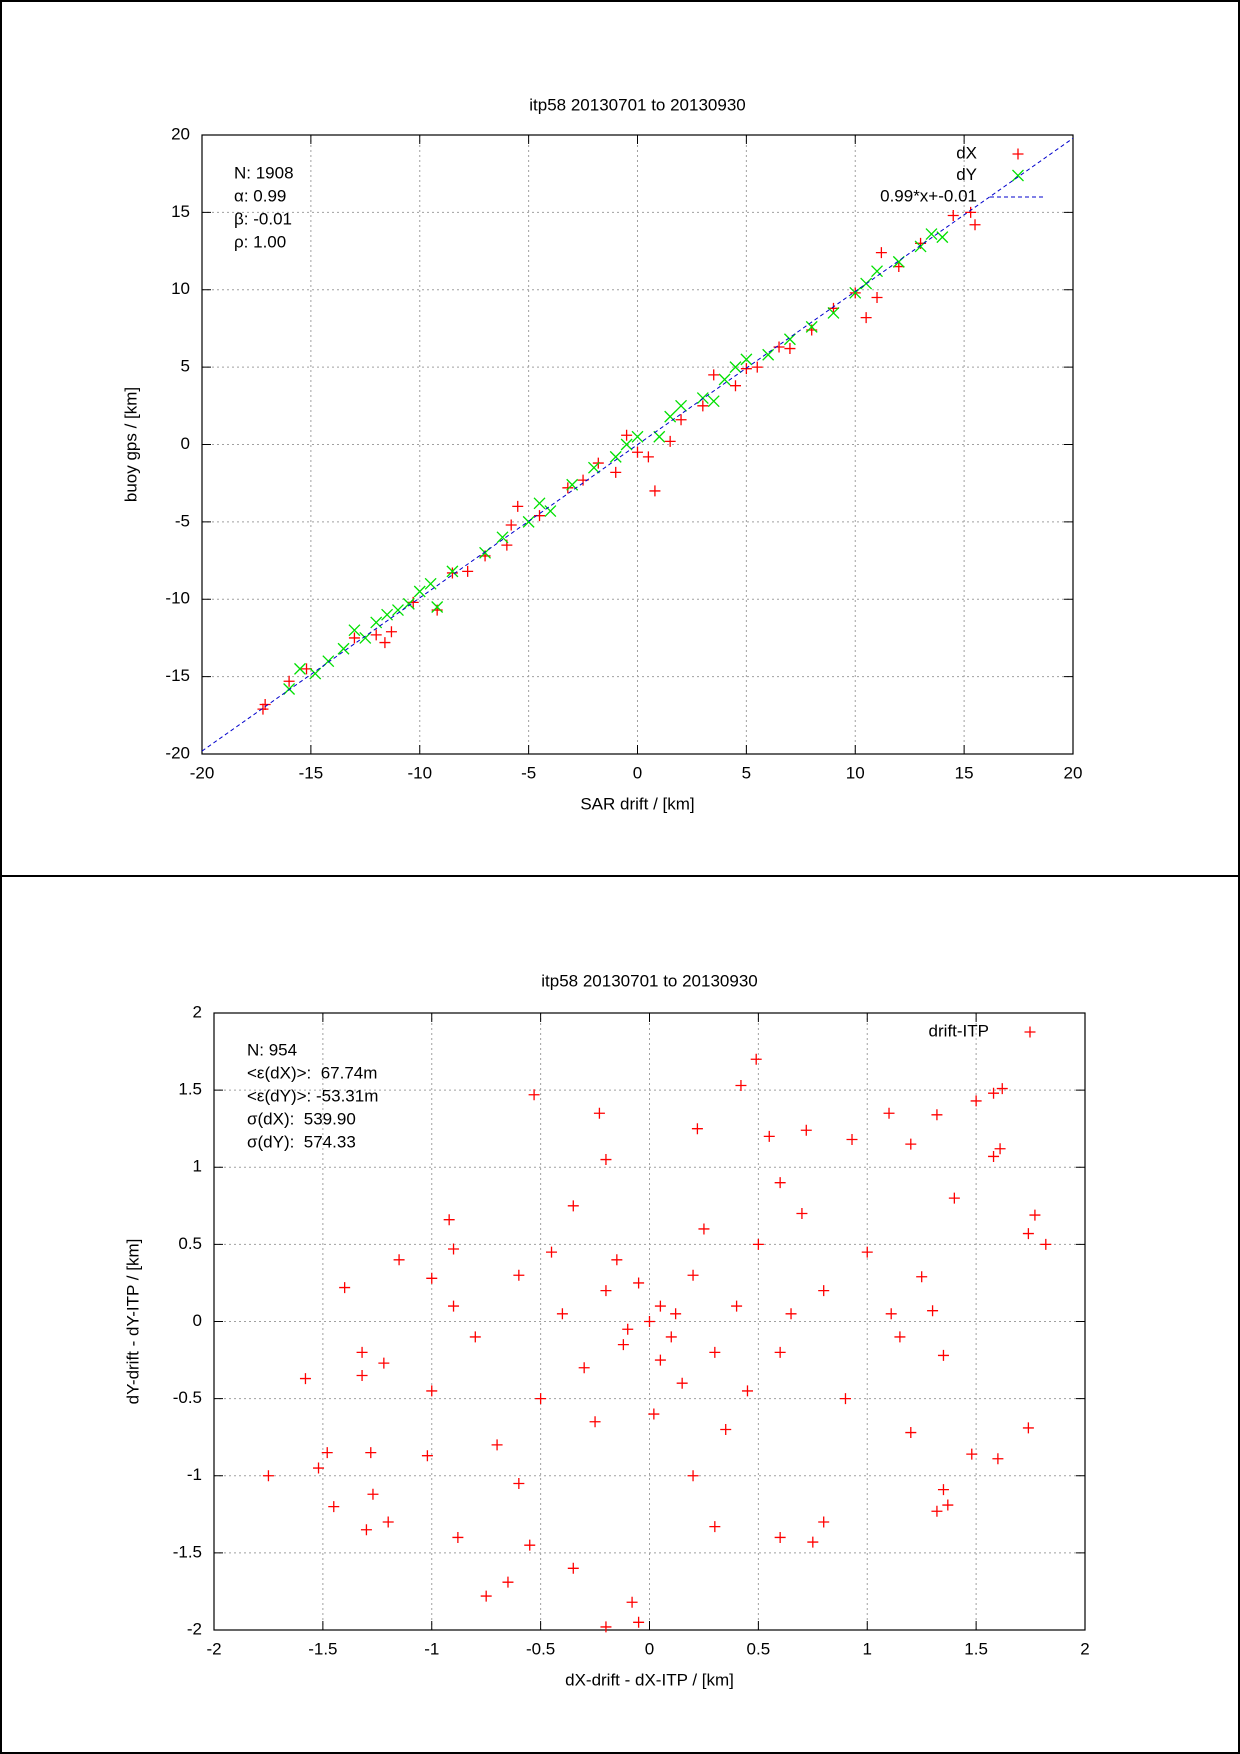 The image size is (1240, 1754). I want to click on y-tick-label: -1.5, so click(187, 1551).